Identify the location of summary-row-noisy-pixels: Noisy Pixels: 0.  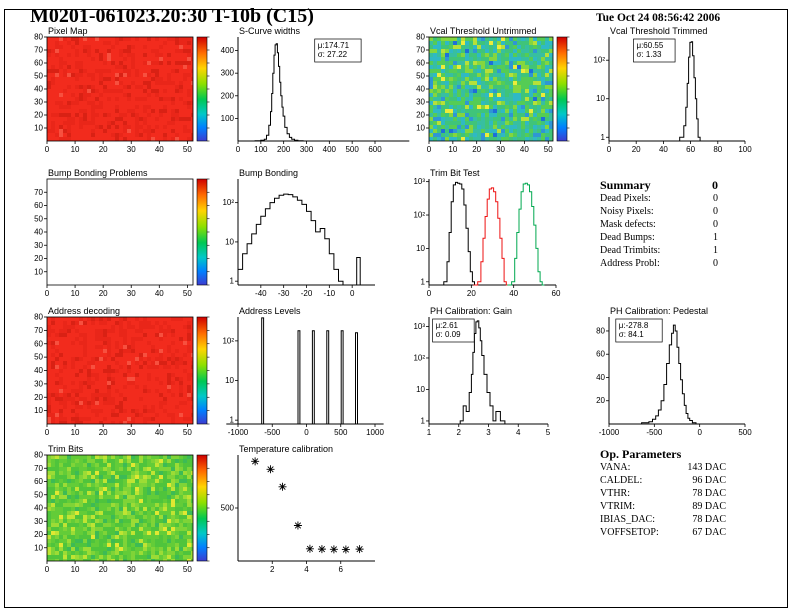
(659, 212).